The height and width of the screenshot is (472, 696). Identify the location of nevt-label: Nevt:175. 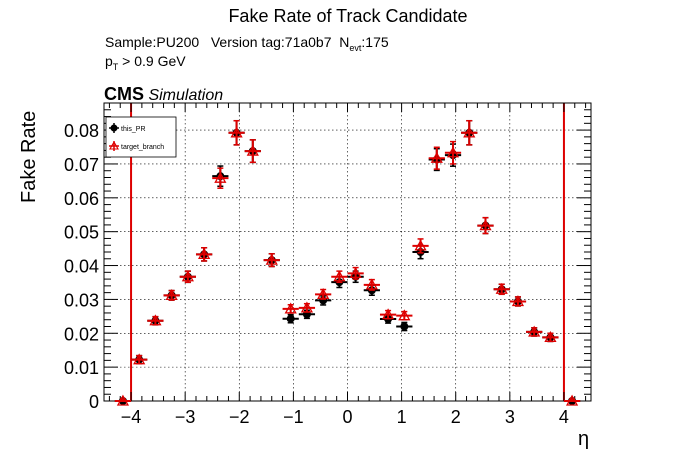
(364, 43).